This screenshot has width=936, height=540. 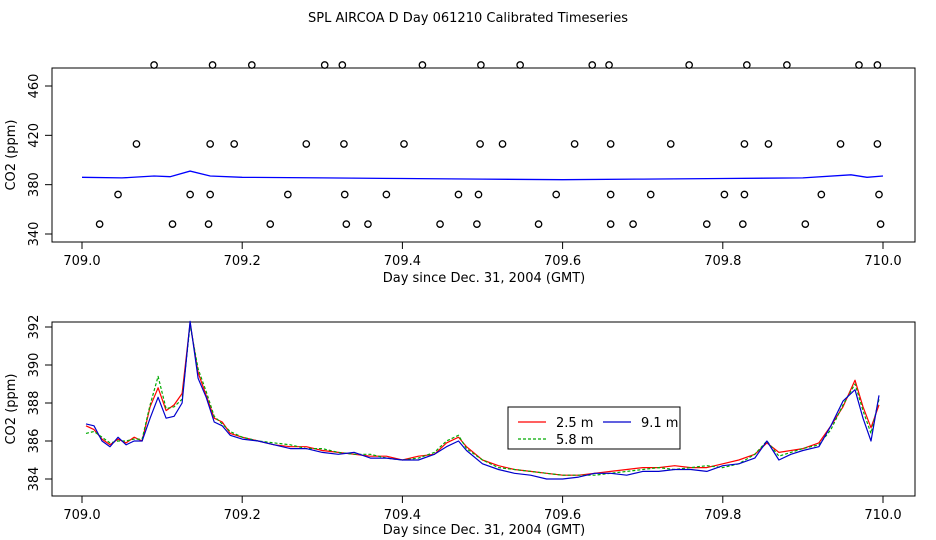 I want to click on legend-box, so click(x=594, y=428).